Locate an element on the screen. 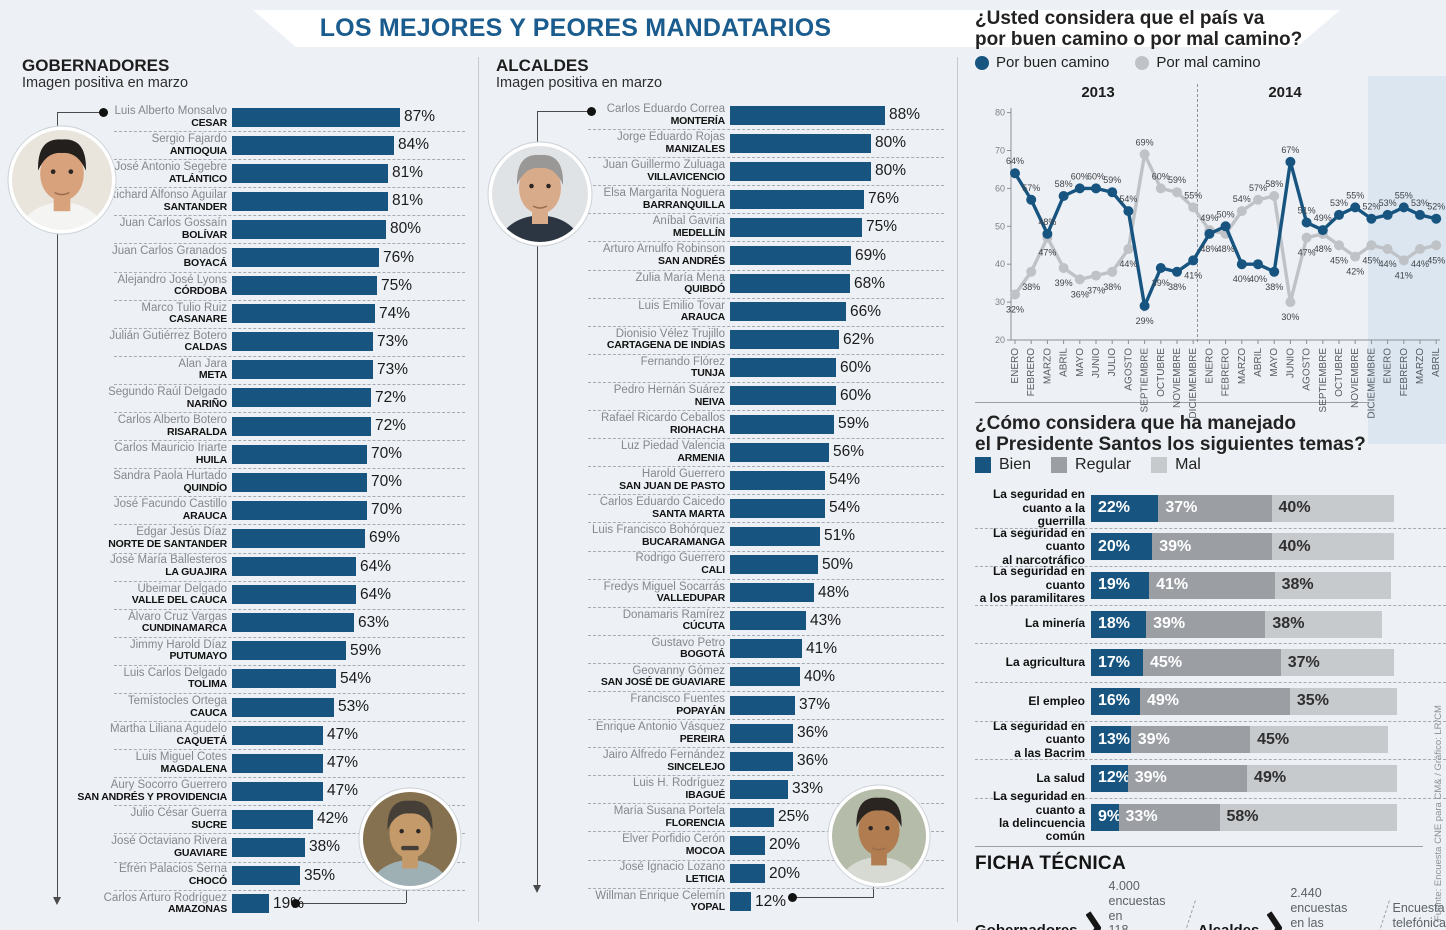 The width and height of the screenshot is (1446, 930). mayor-row: Willman Enrique Celemín YOPAL 12% is located at coordinates (717, 902).